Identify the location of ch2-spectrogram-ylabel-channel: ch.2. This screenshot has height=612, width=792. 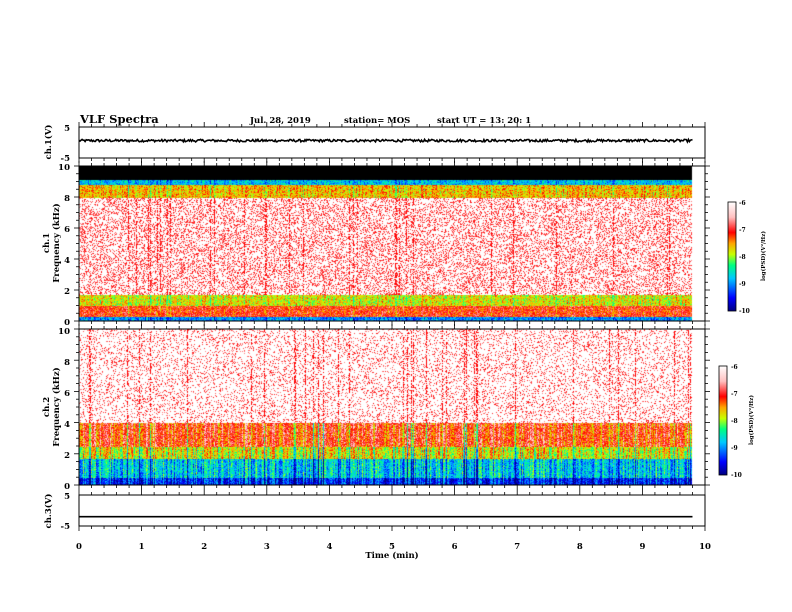
(47, 407).